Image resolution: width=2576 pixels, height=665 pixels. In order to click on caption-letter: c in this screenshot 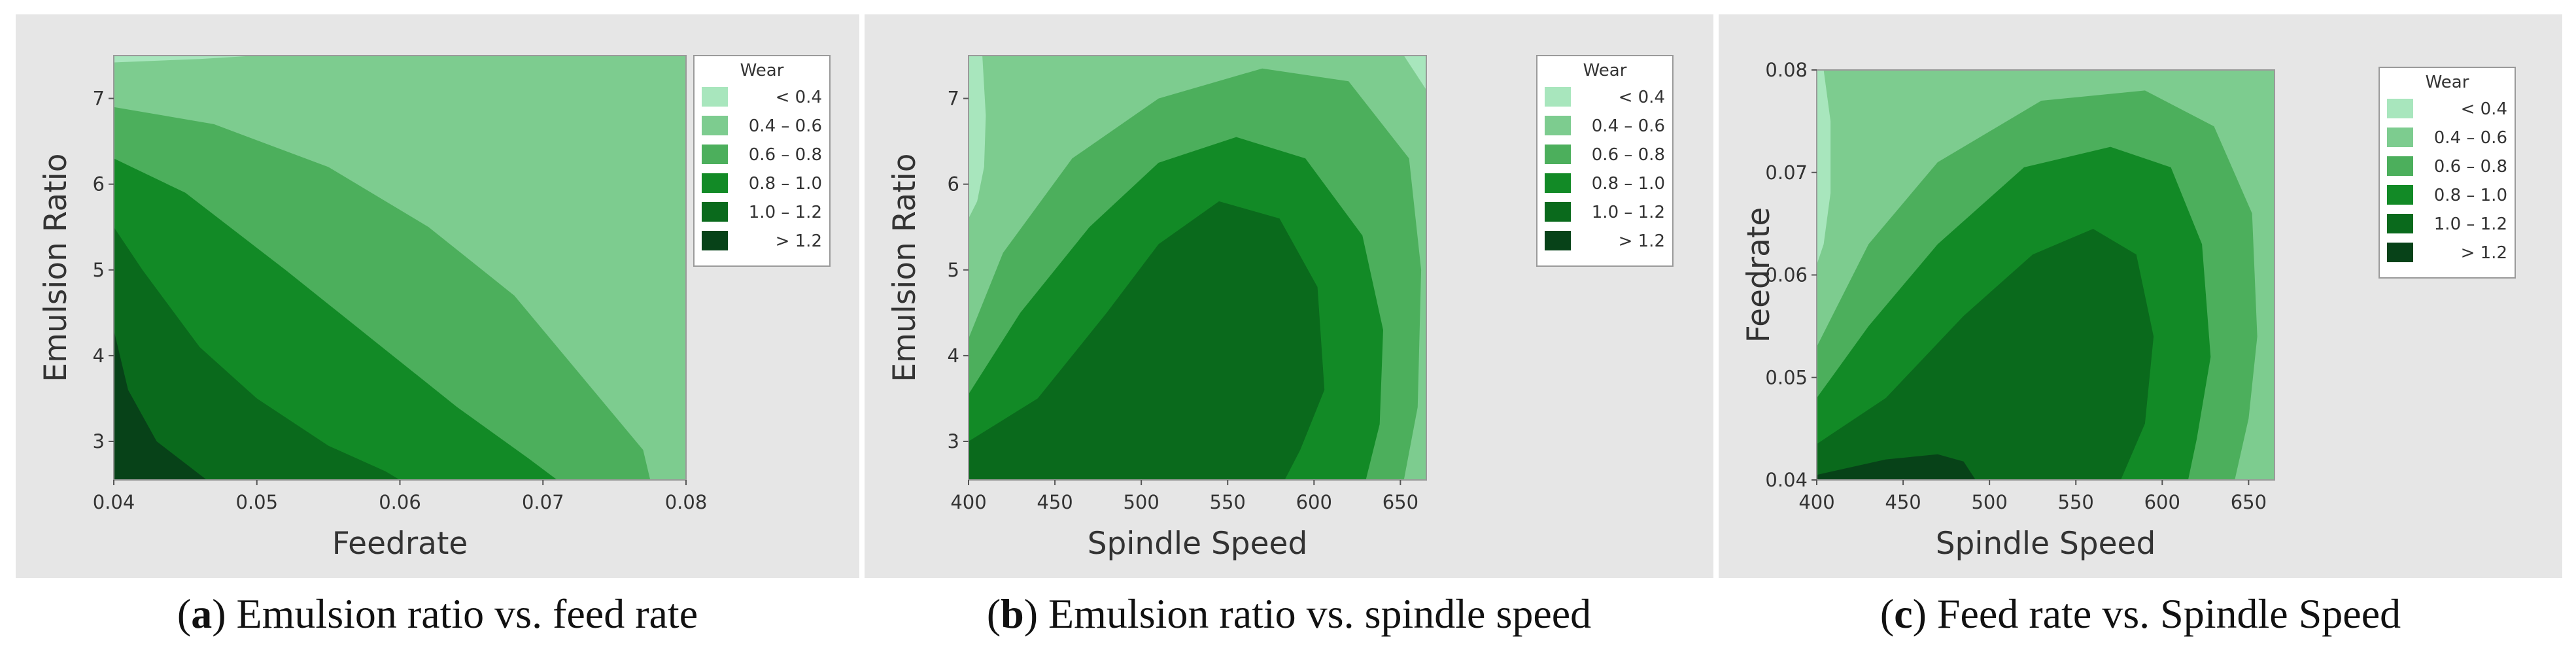, I will do `click(1904, 614)`.